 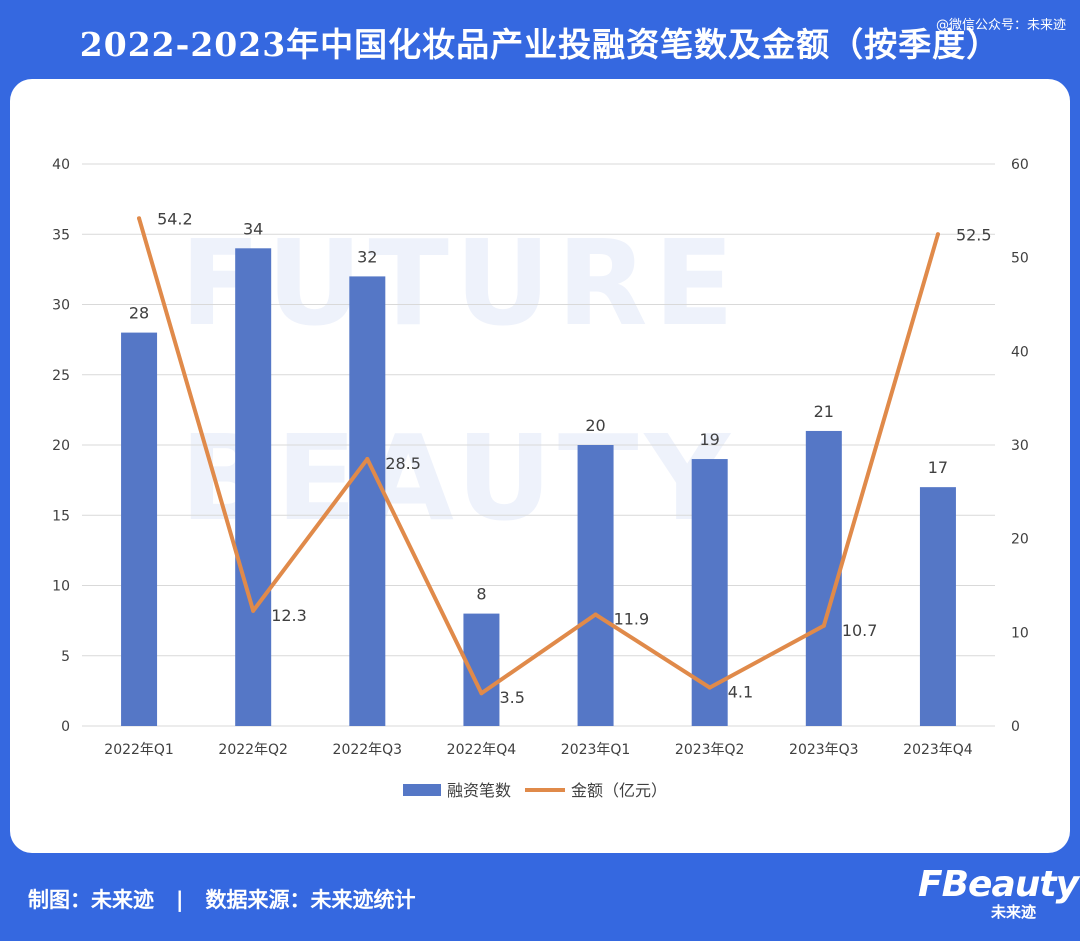 What do you see at coordinates (710, 750) in the screenshot?
I see `x-axis-tick-label: 2023年Q2` at bounding box center [710, 750].